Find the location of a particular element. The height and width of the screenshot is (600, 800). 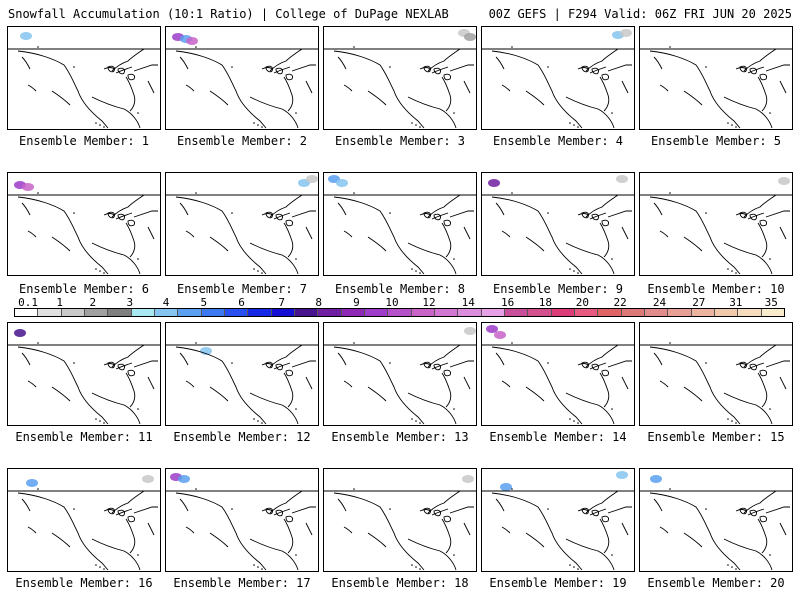

color-scale-label: 24 is located at coordinates (659, 302).